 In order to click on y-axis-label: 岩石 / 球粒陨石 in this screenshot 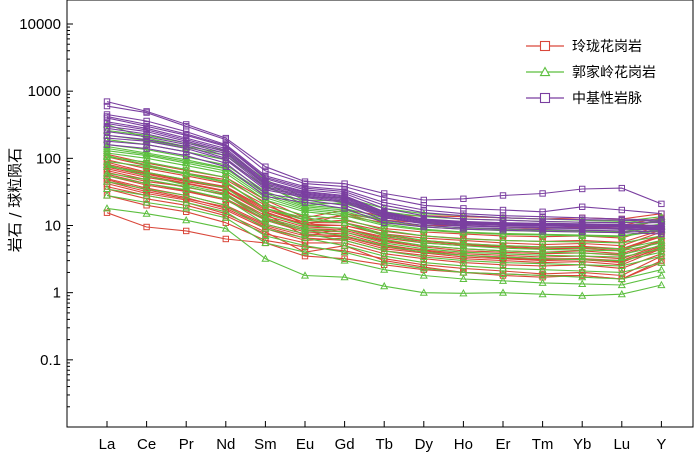, I will do `click(15, 200)`.